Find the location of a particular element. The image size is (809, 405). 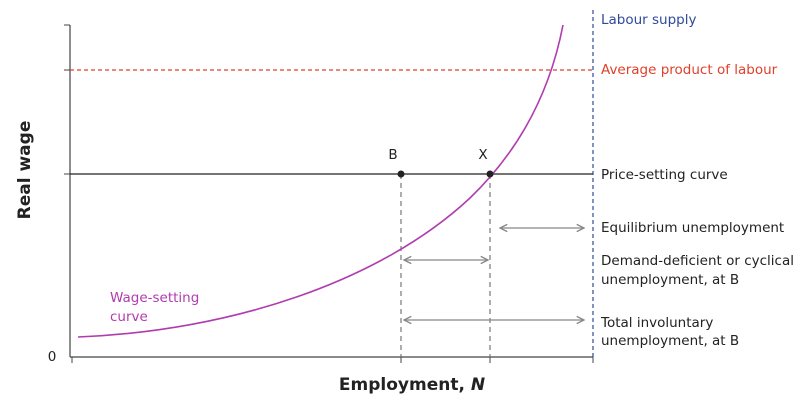

x-axis-title-var: N is located at coordinates (478, 385).